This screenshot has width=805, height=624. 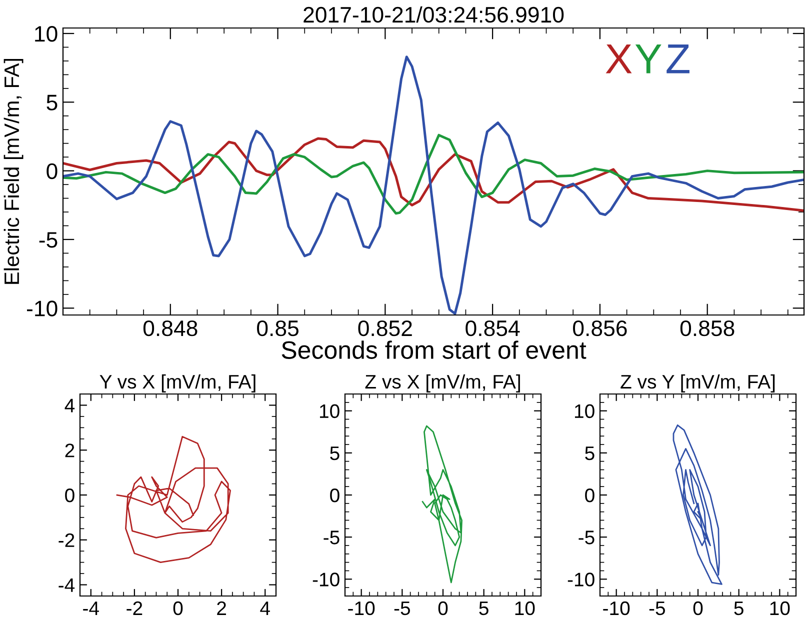 What do you see at coordinates (385, 328) in the screenshot?
I see `x-tick-label: 0.852` at bounding box center [385, 328].